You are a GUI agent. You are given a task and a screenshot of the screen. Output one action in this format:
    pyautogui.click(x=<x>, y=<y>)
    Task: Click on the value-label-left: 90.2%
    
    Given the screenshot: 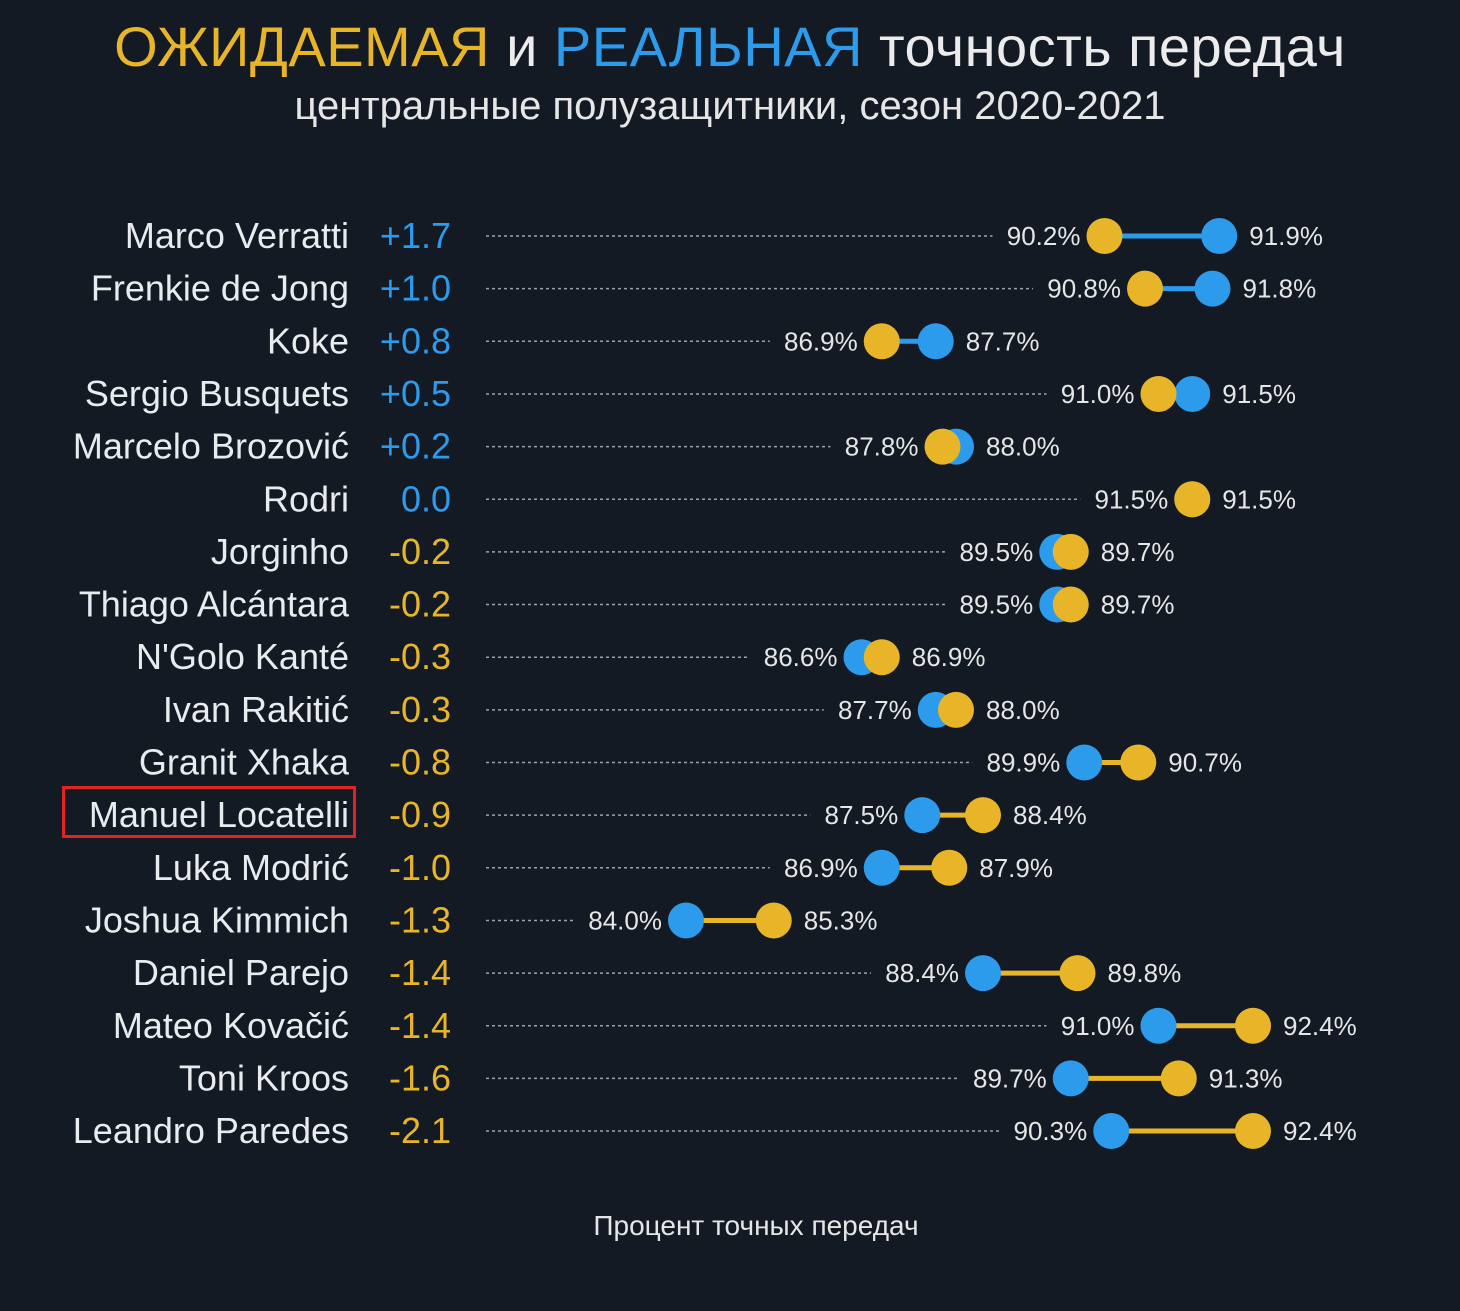 What is the action you would take?
    pyautogui.click(x=1044, y=236)
    